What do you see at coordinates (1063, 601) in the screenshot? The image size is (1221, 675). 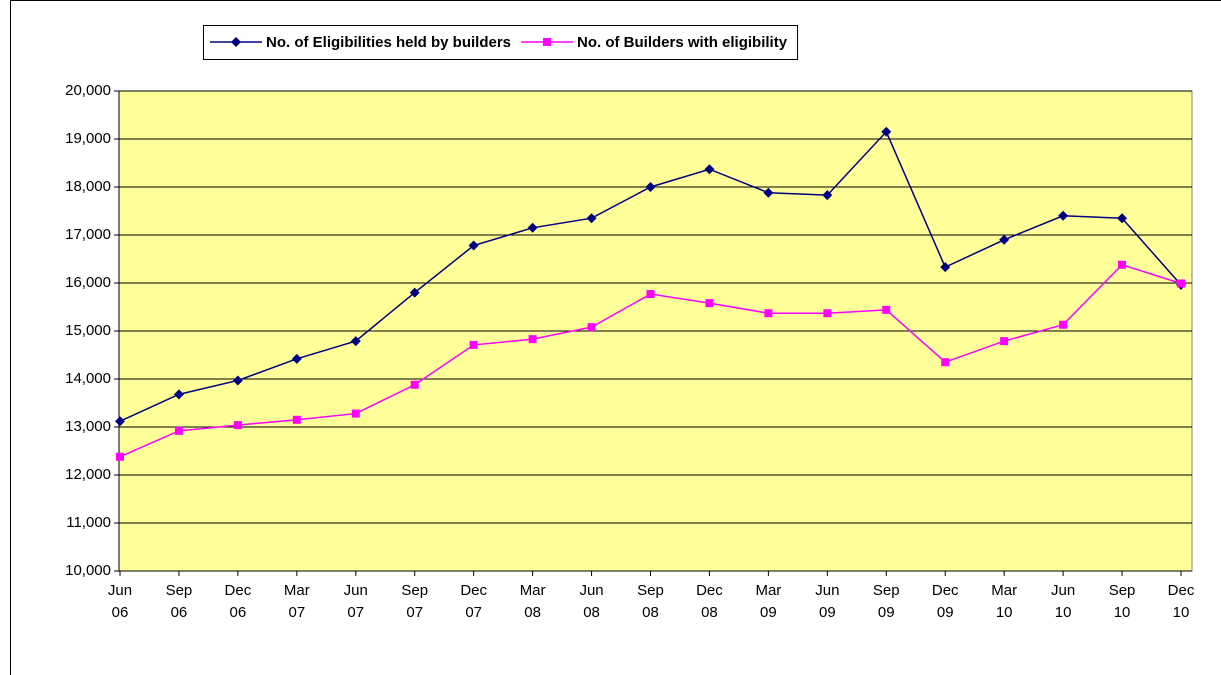 I see `x-tick-label: Jun 10` at bounding box center [1063, 601].